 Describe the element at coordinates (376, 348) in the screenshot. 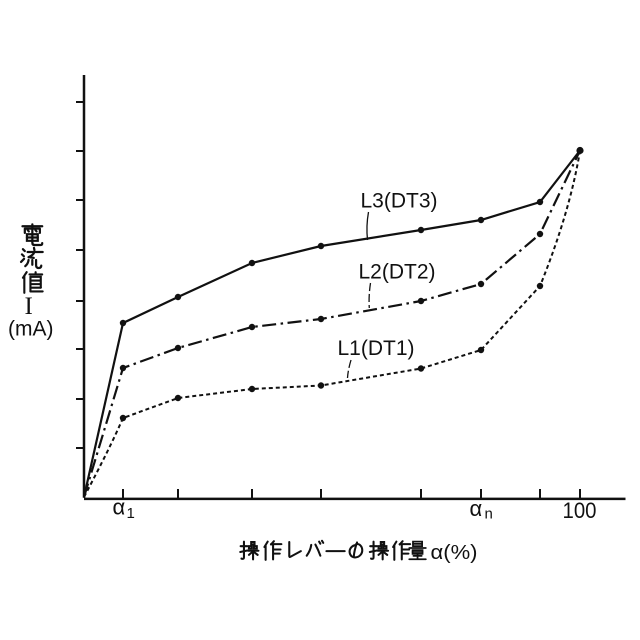

I see `svg-text: L1(DT1)` at that location.